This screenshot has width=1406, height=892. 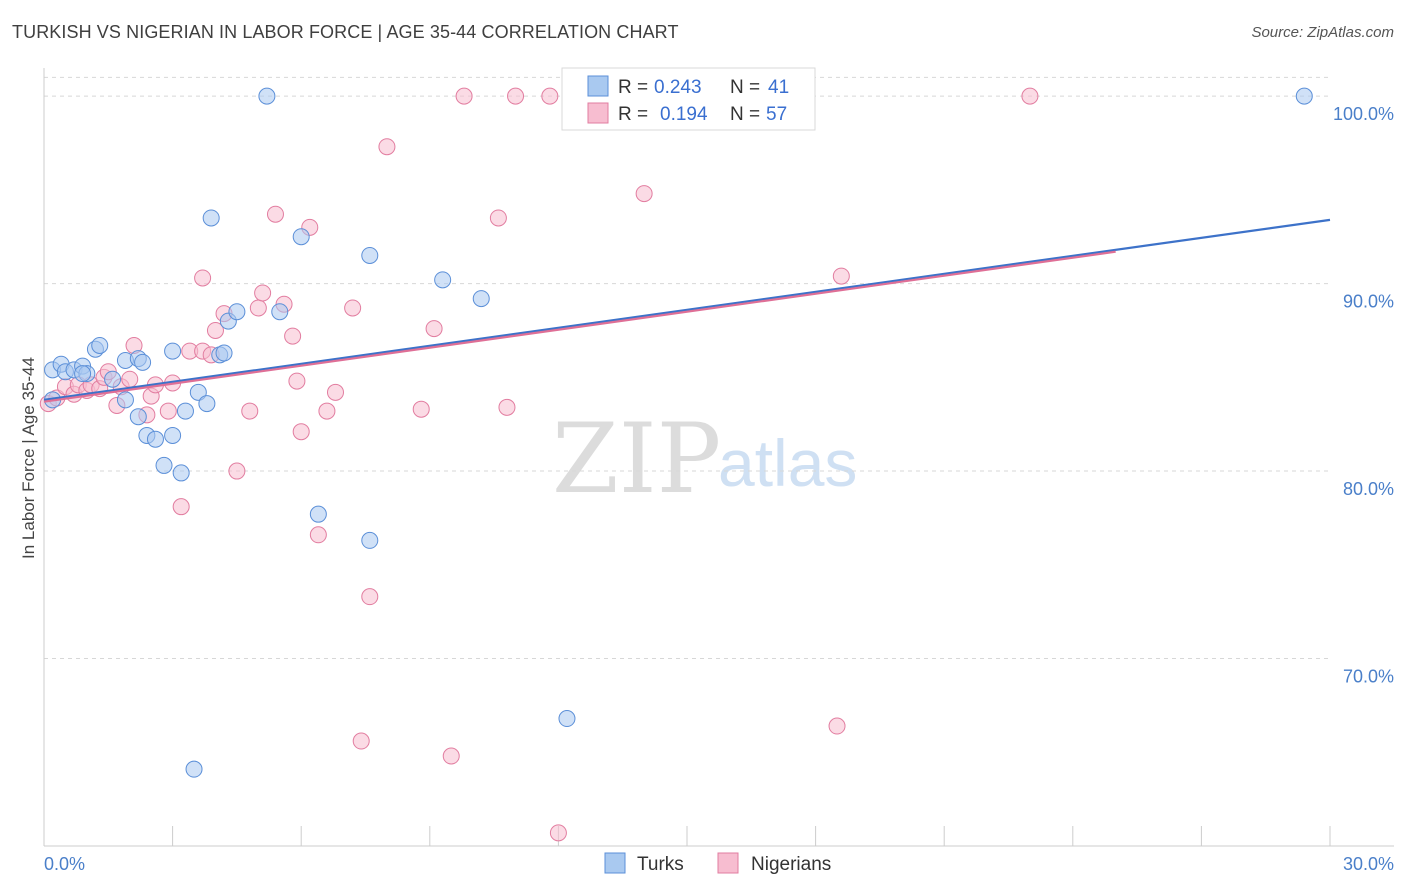 I want to click on legend-r-label-turks: R =, so click(x=633, y=87).